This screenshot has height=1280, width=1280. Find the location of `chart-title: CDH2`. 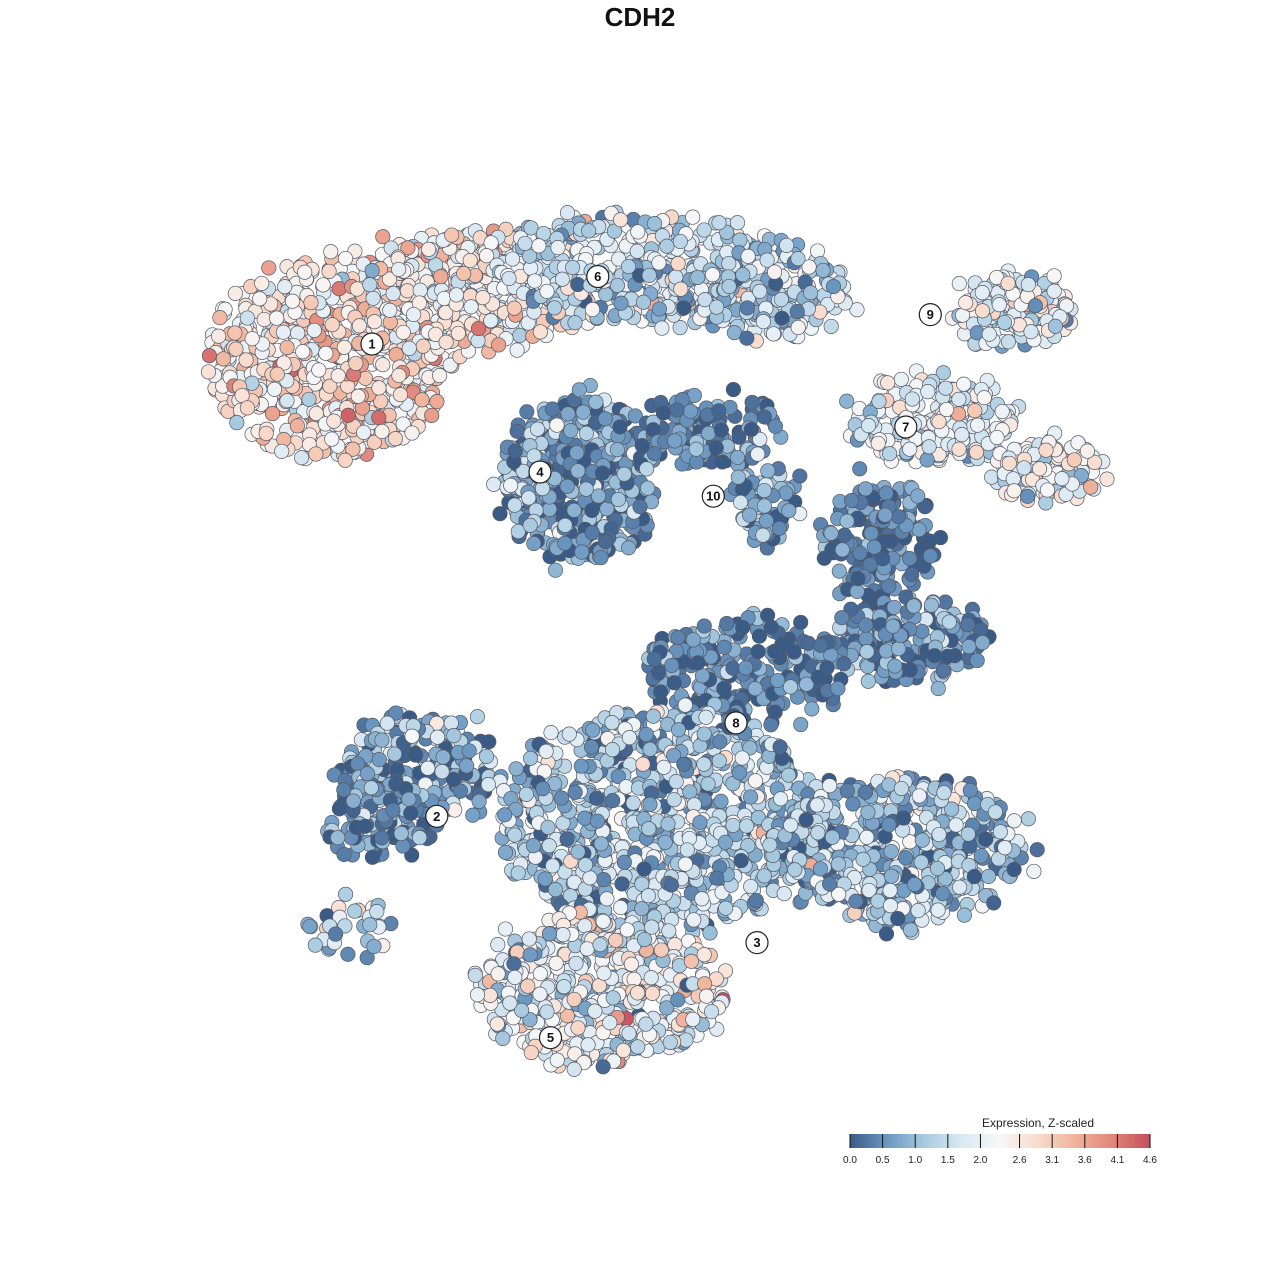

chart-title: CDH2 is located at coordinates (640, 17).